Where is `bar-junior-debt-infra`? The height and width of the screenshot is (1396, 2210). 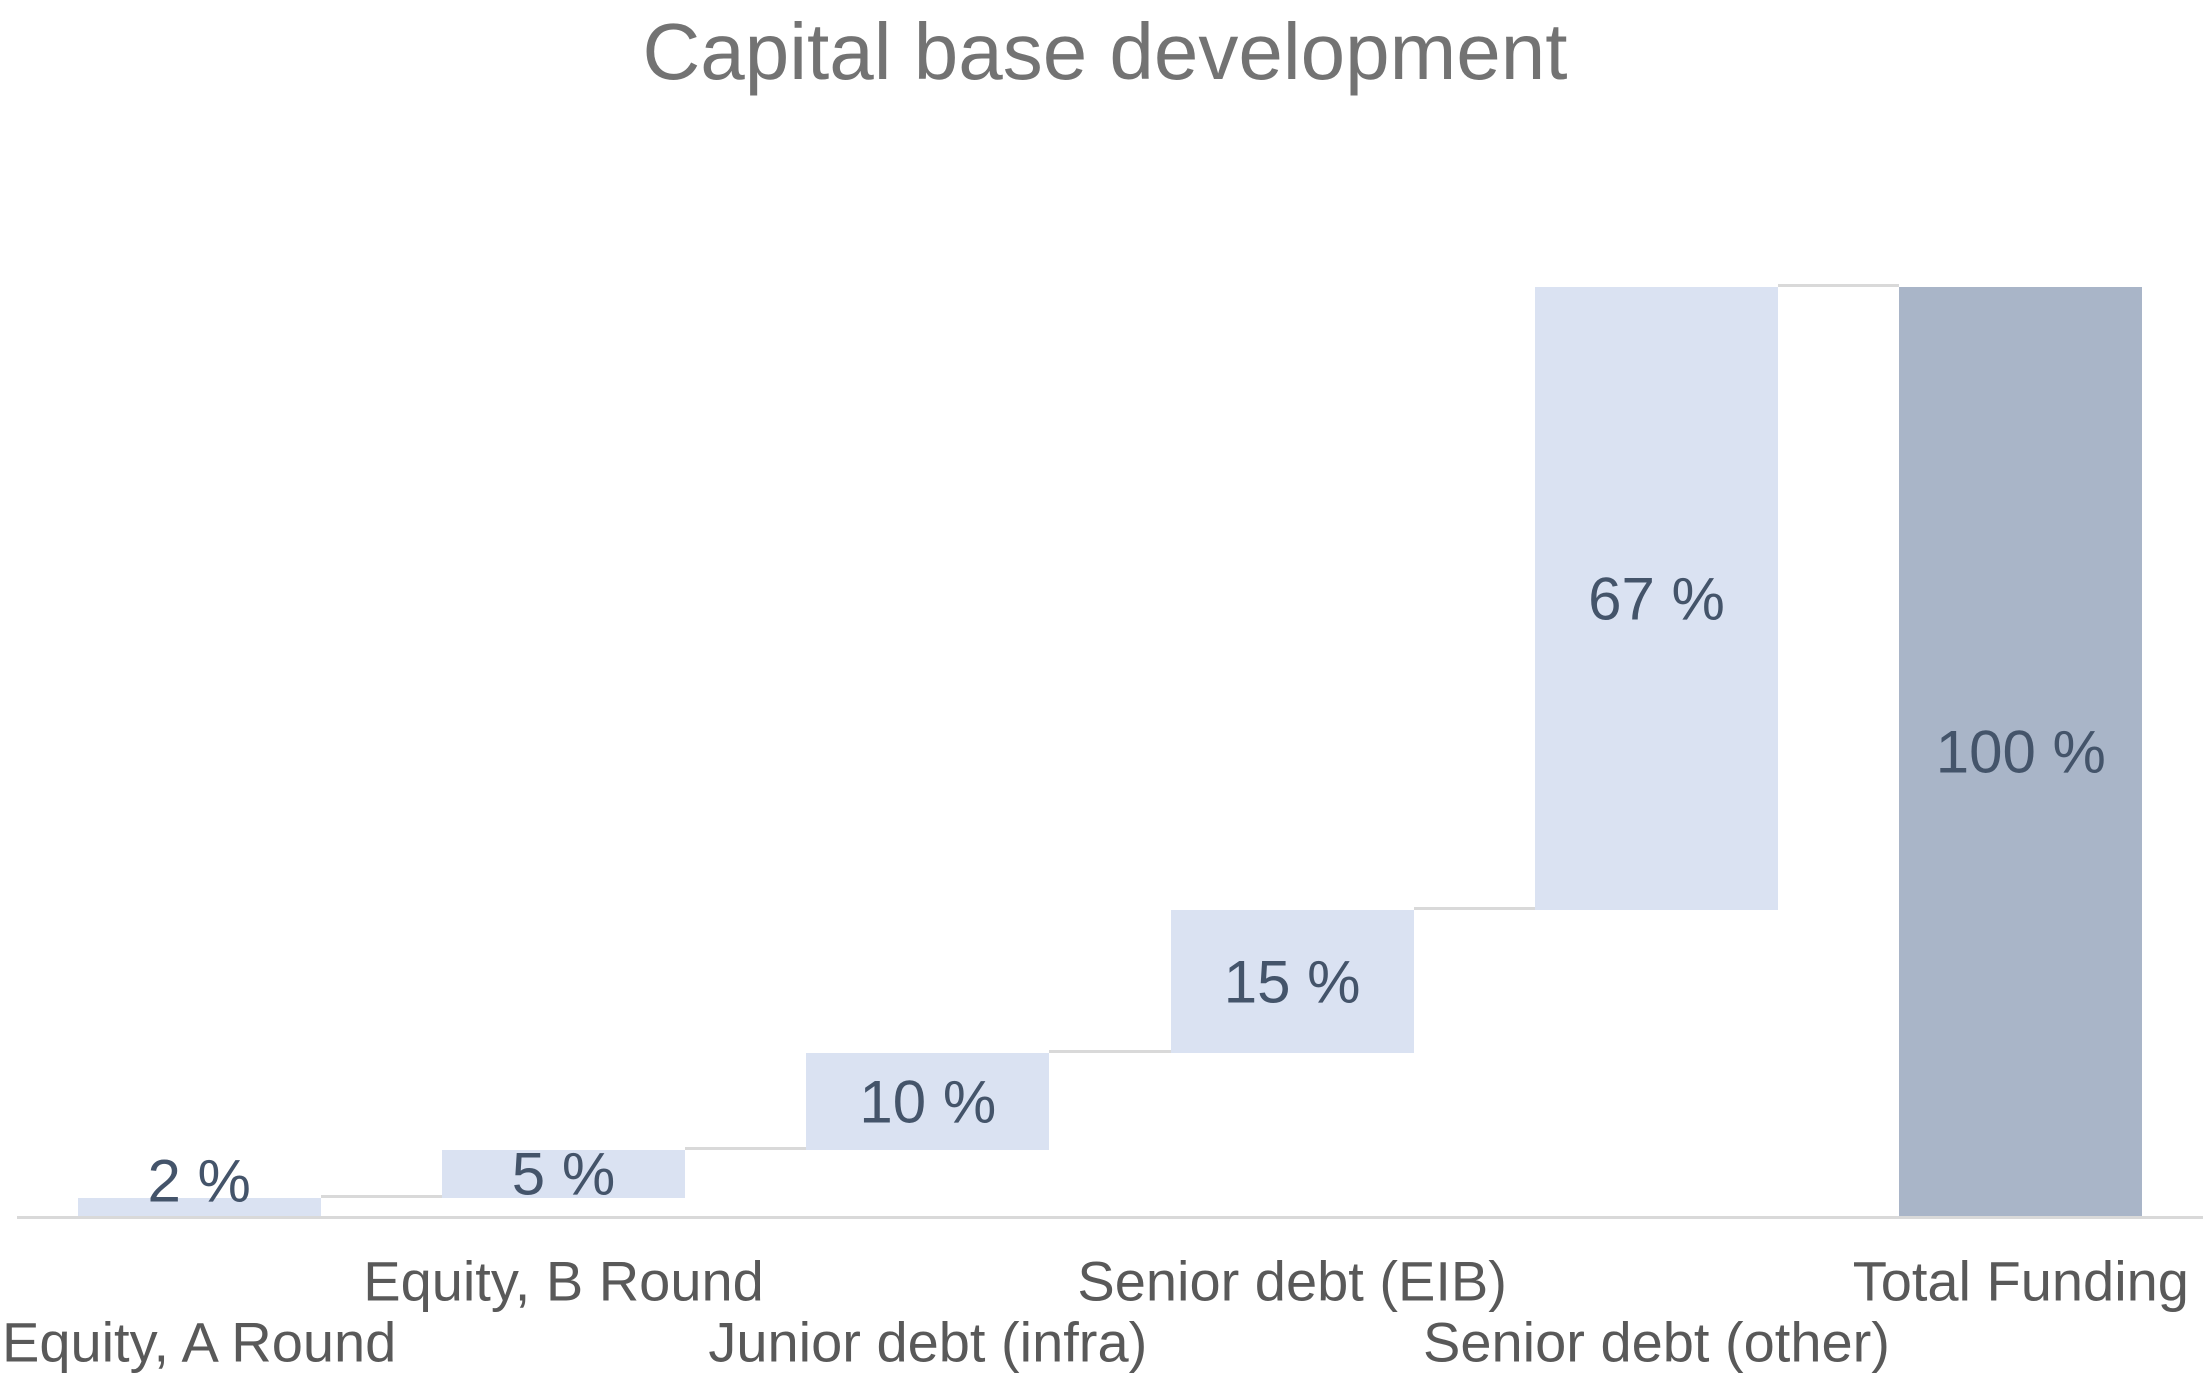 bar-junior-debt-infra is located at coordinates (928, 1102).